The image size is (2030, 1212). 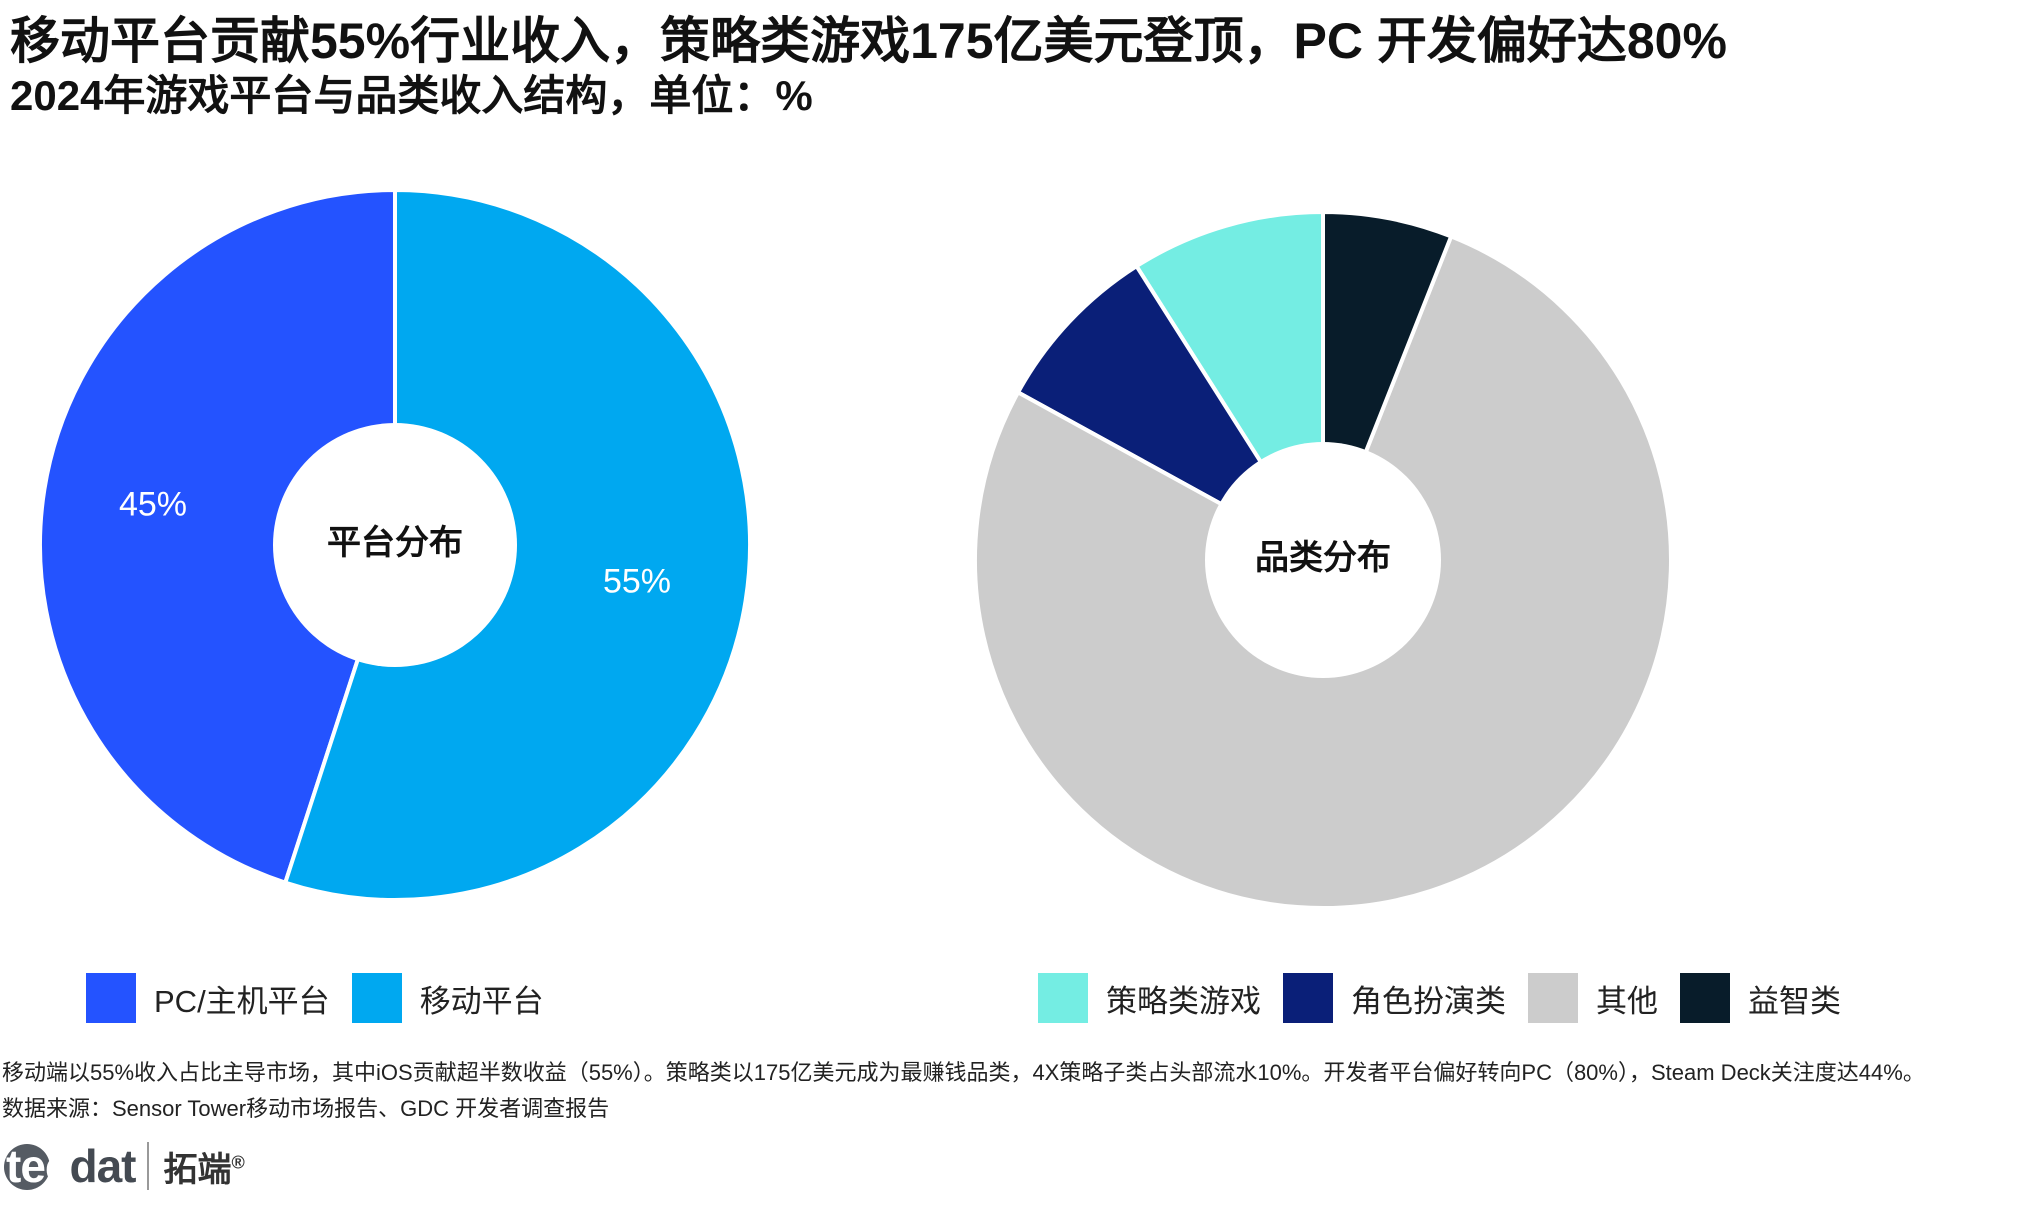 I want to click on legend-item: 角色扮演类, so click(x=1394, y=998).